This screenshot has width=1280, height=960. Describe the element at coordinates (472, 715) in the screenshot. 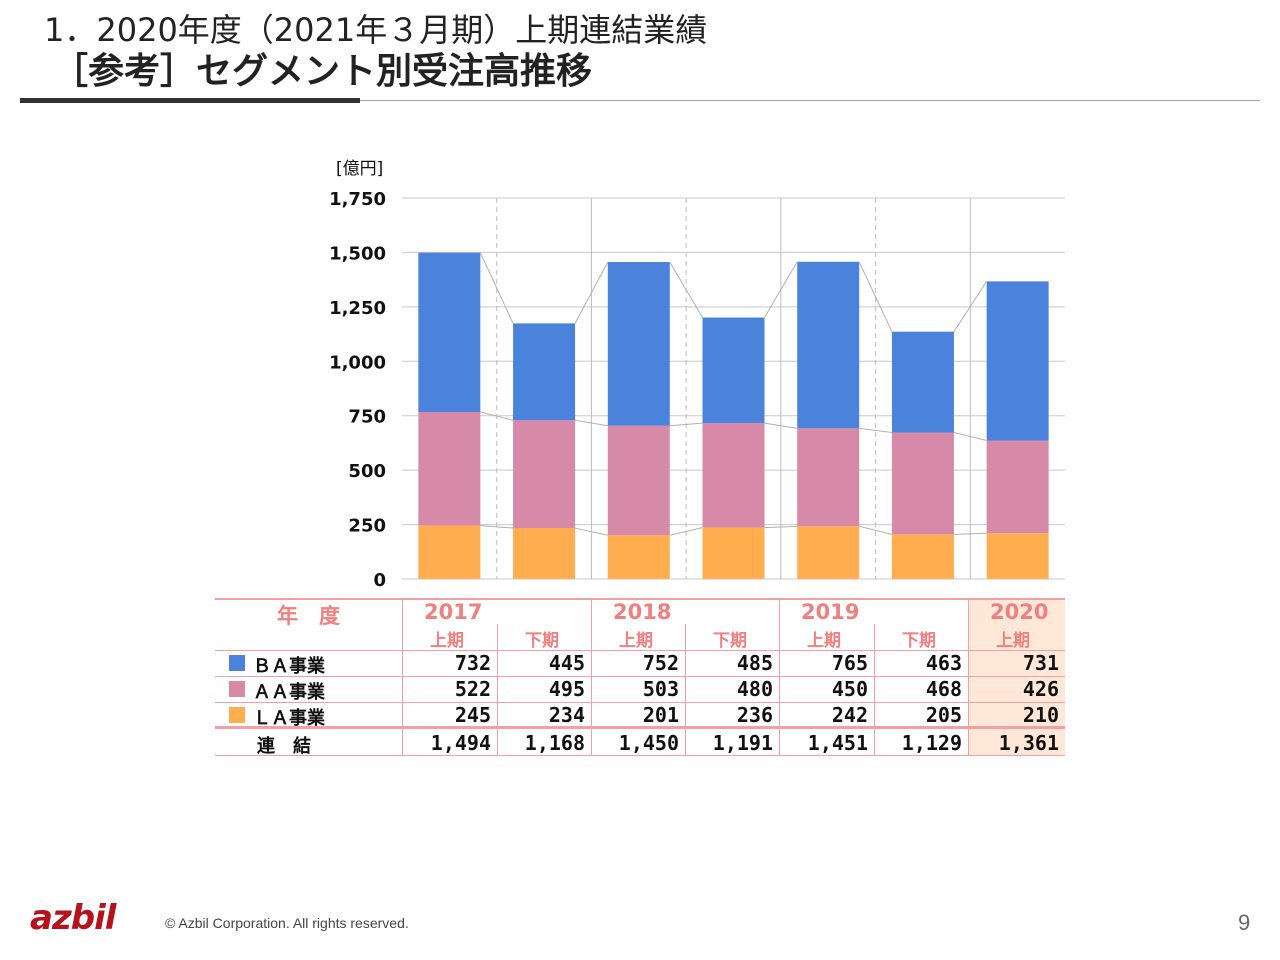

I see `table-cell: 245` at that location.